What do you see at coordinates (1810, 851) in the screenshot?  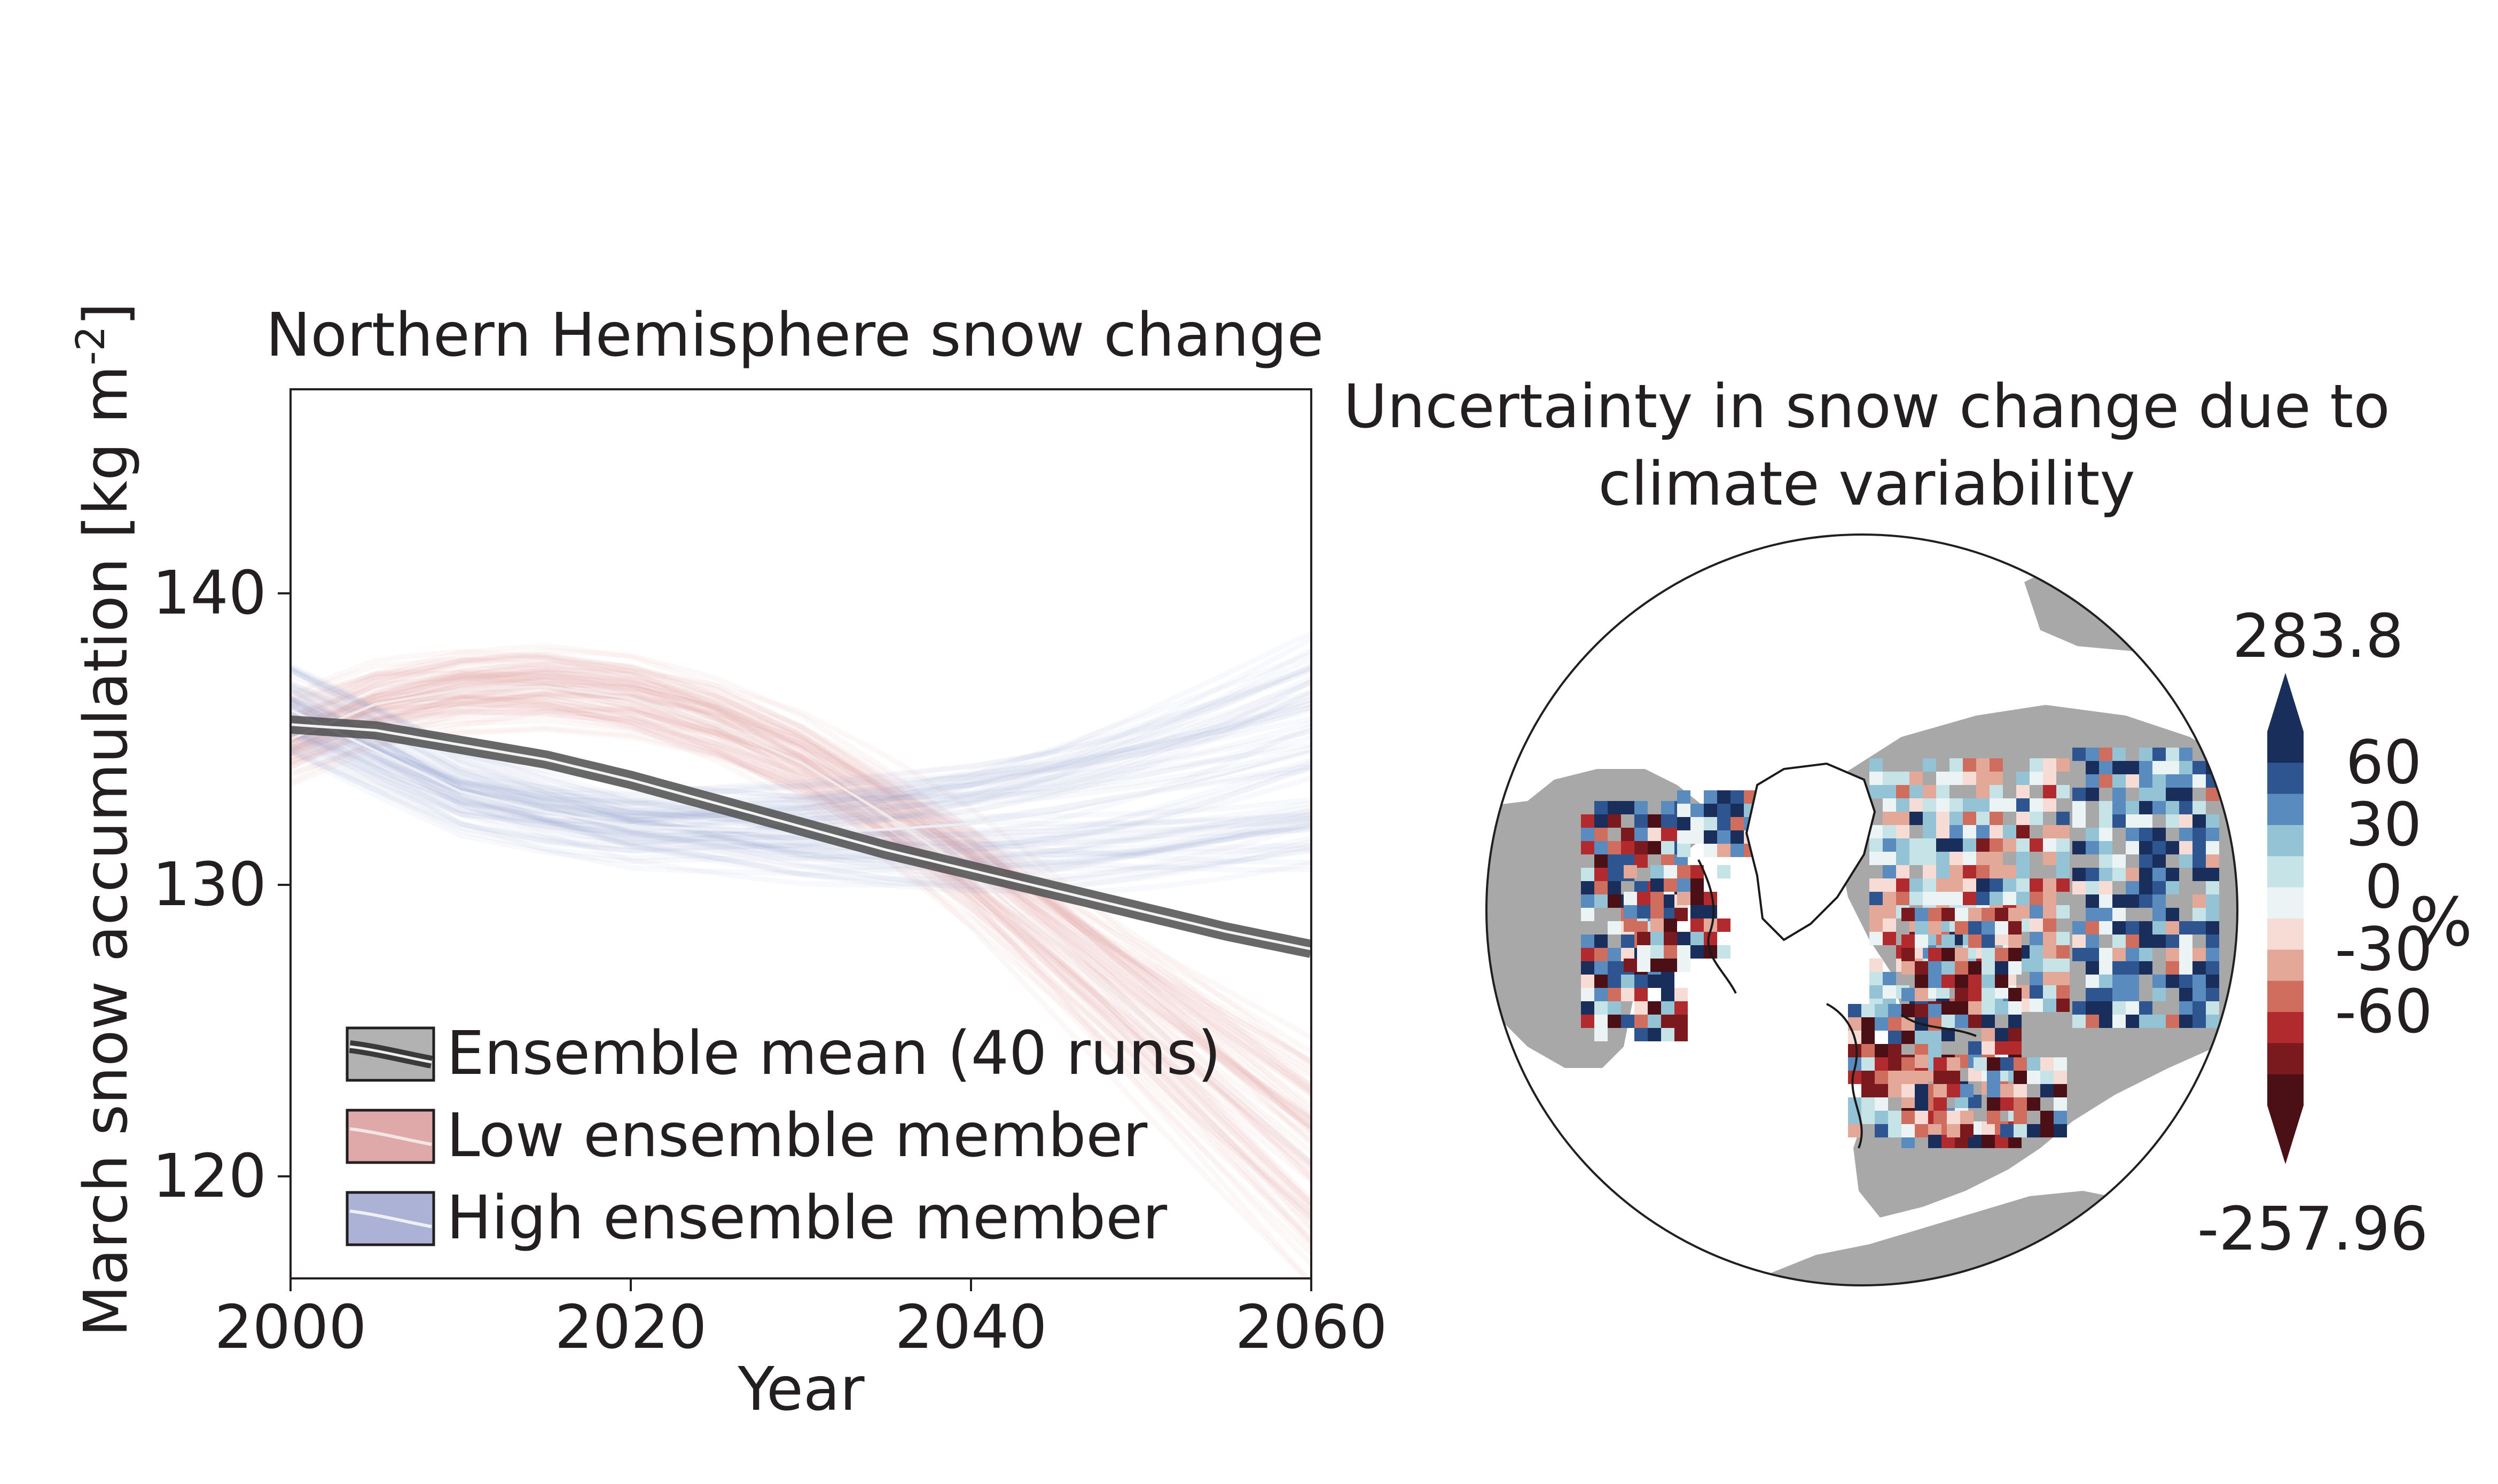 I see `greenland-outline` at bounding box center [1810, 851].